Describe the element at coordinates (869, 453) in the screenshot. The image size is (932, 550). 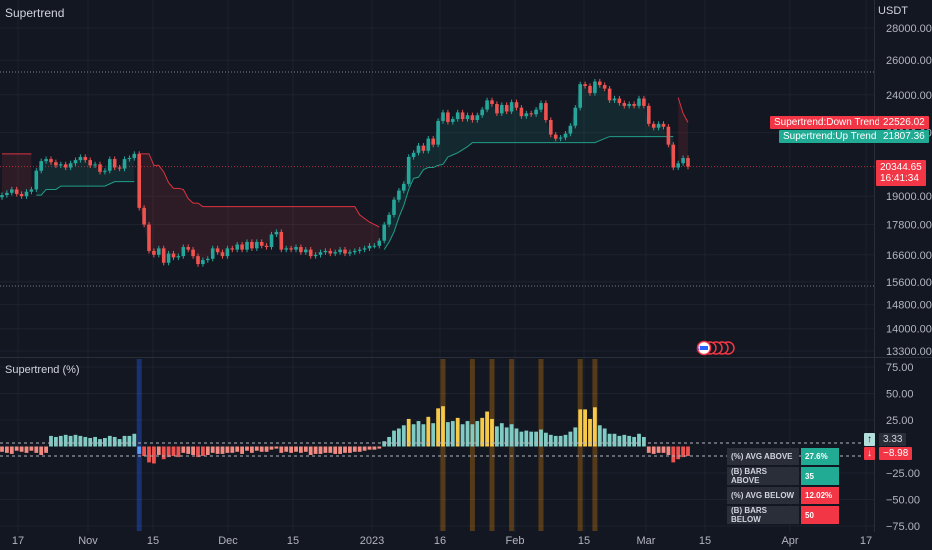
I see `arrow-down-icon: ↓` at that location.